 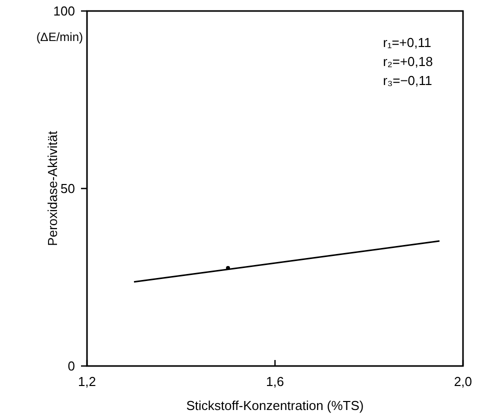 What do you see at coordinates (275, 381) in the screenshot?
I see `x-tick-label: 1,6` at bounding box center [275, 381].